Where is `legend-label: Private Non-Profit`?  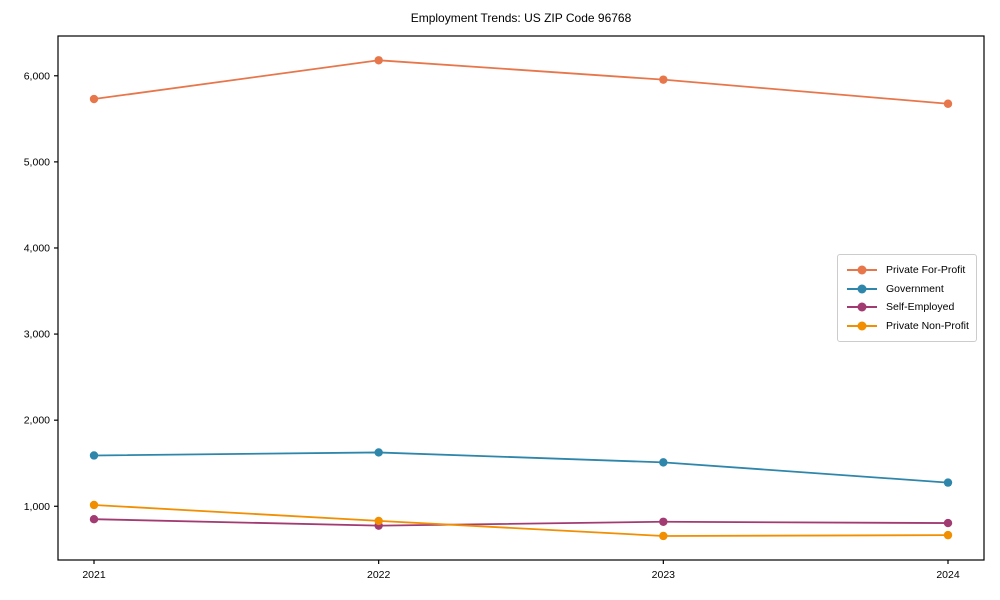
legend-label: Private Non-Profit is located at coordinates (927, 325).